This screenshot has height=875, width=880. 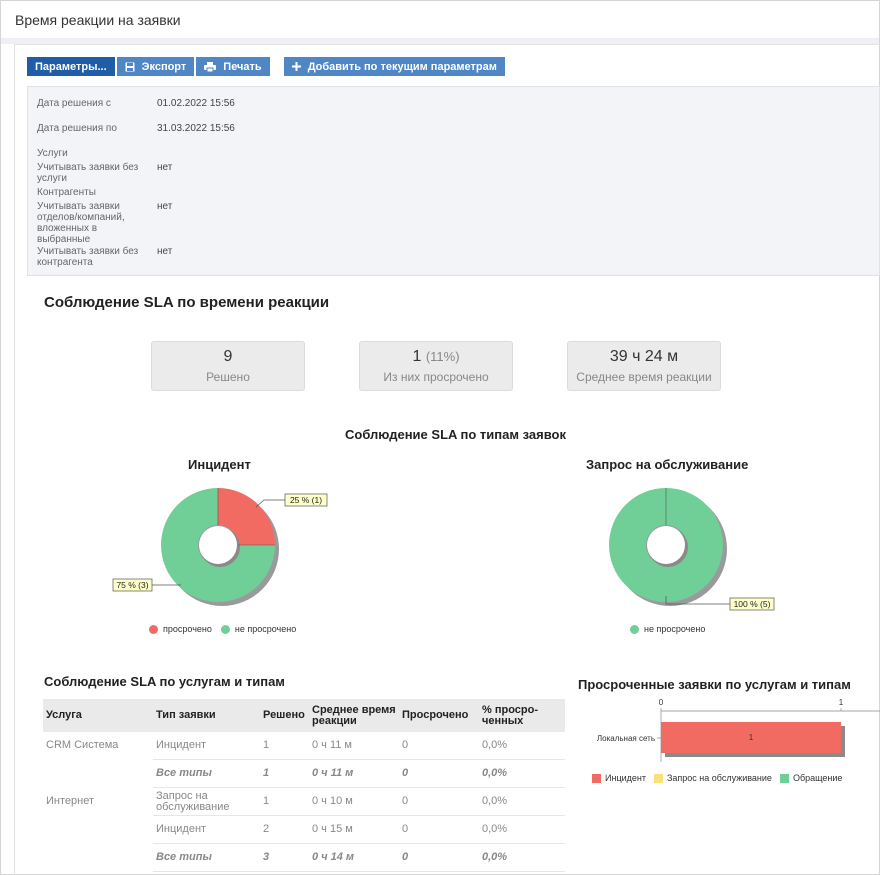 What do you see at coordinates (153, 629) in the screenshot?
I see `legend-overdue-marker` at bounding box center [153, 629].